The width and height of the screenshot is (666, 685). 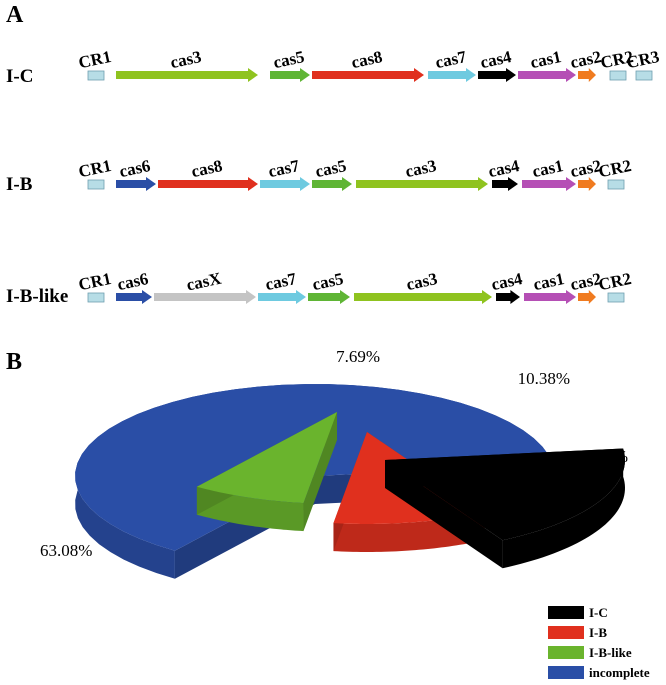 I want to click on legend-item: I-B, so click(x=577, y=632).